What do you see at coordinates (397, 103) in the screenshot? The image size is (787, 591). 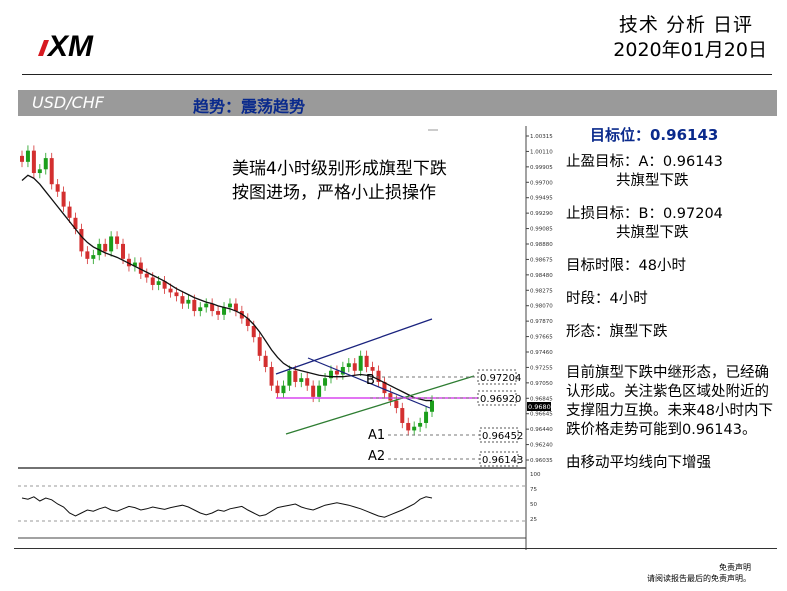 I see `symbol-band: USD/CHF 趋势：震荡趋势` at bounding box center [397, 103].